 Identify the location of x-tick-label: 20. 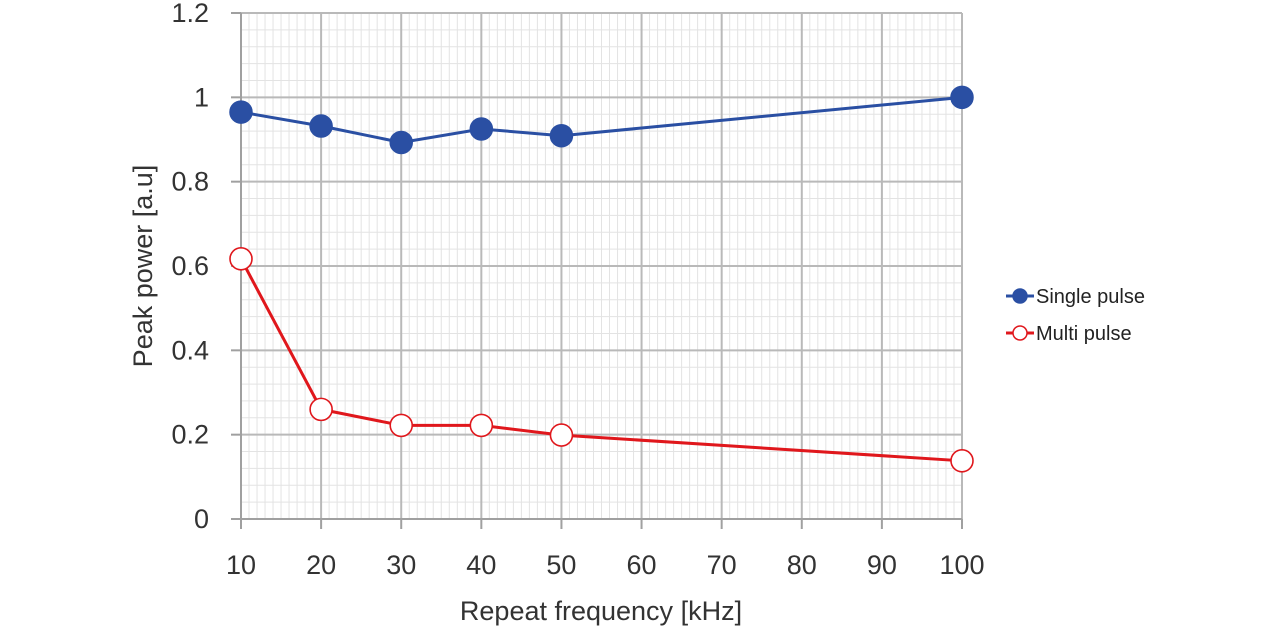
(321, 565).